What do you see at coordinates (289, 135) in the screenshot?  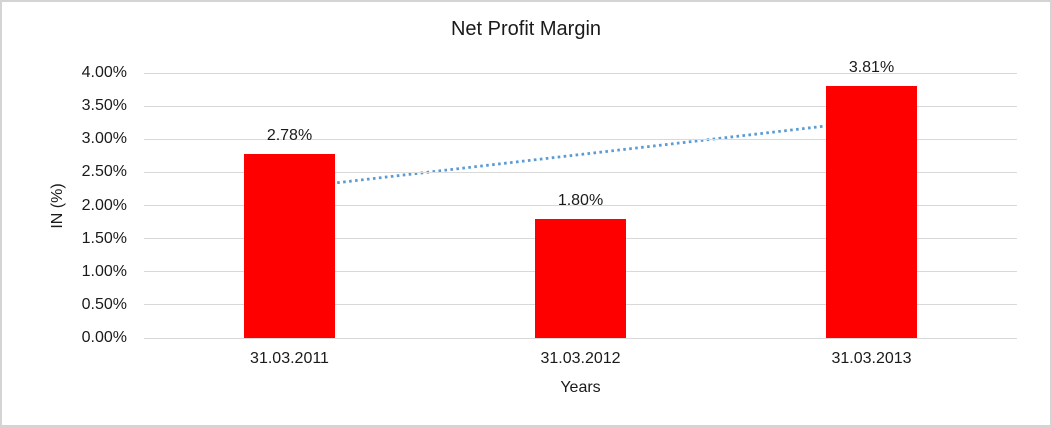 I see `bar-value-label: 2.78%` at bounding box center [289, 135].